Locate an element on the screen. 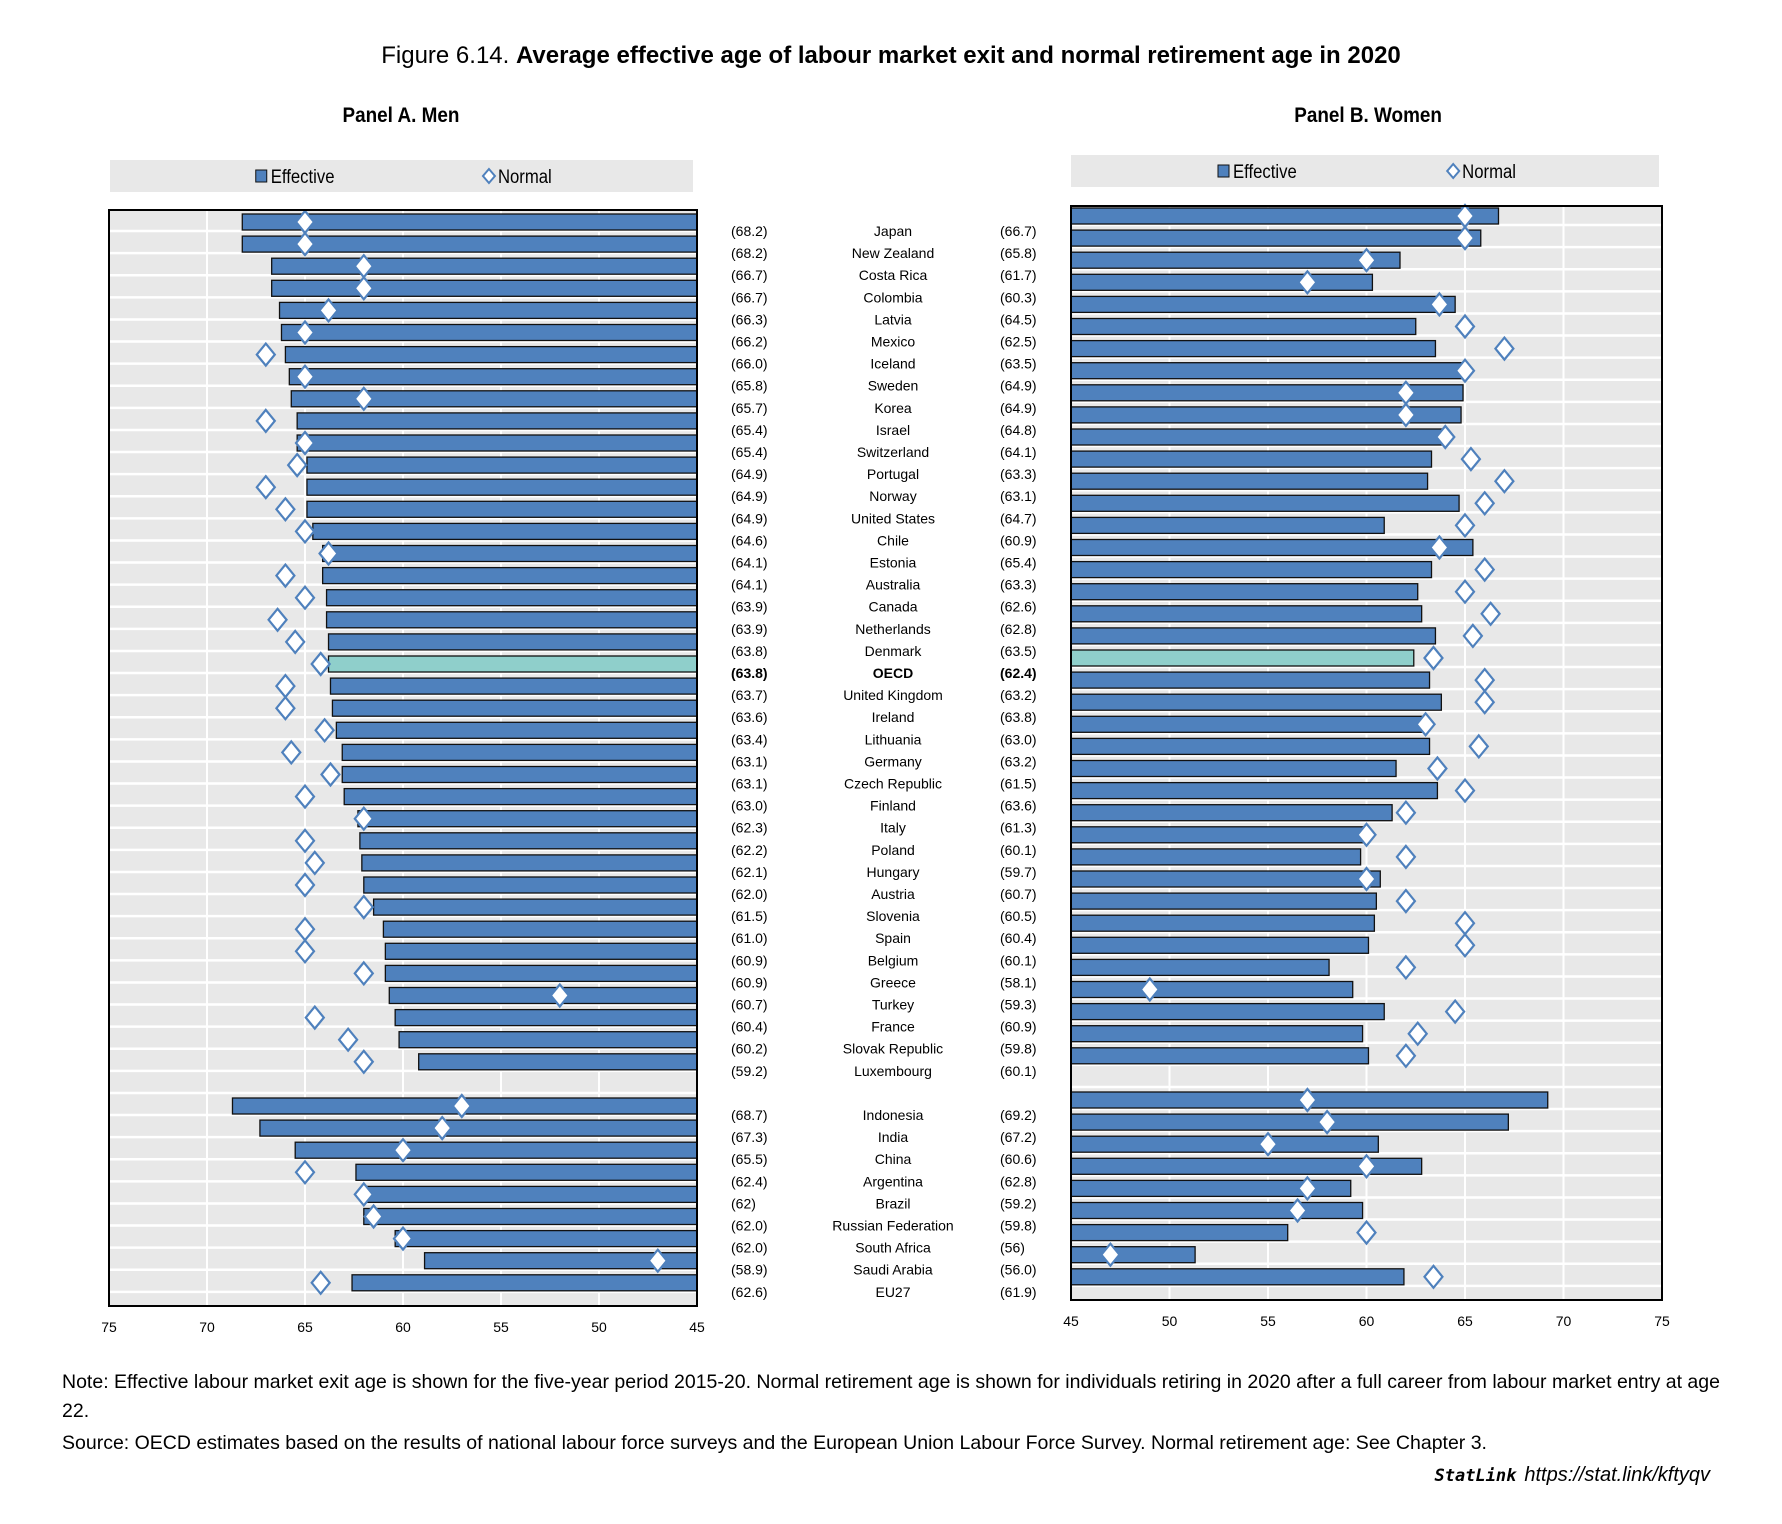 Image resolution: width=1782 pixels, height=1524 pixels. bar-effective-germany is located at coordinates (519, 752).